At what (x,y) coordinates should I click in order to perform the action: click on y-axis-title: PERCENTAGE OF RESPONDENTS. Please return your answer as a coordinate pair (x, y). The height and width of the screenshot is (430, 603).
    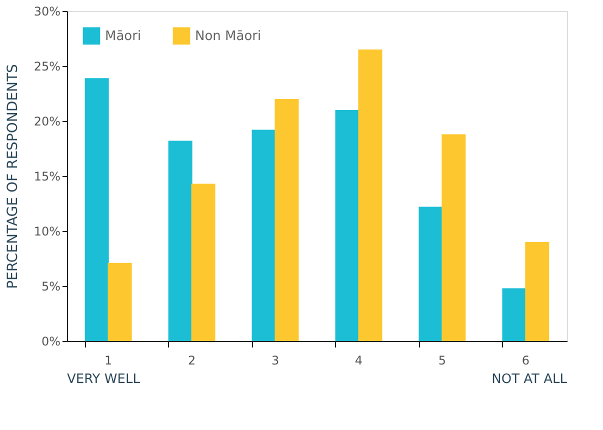
    Looking at the image, I should click on (12, 176).